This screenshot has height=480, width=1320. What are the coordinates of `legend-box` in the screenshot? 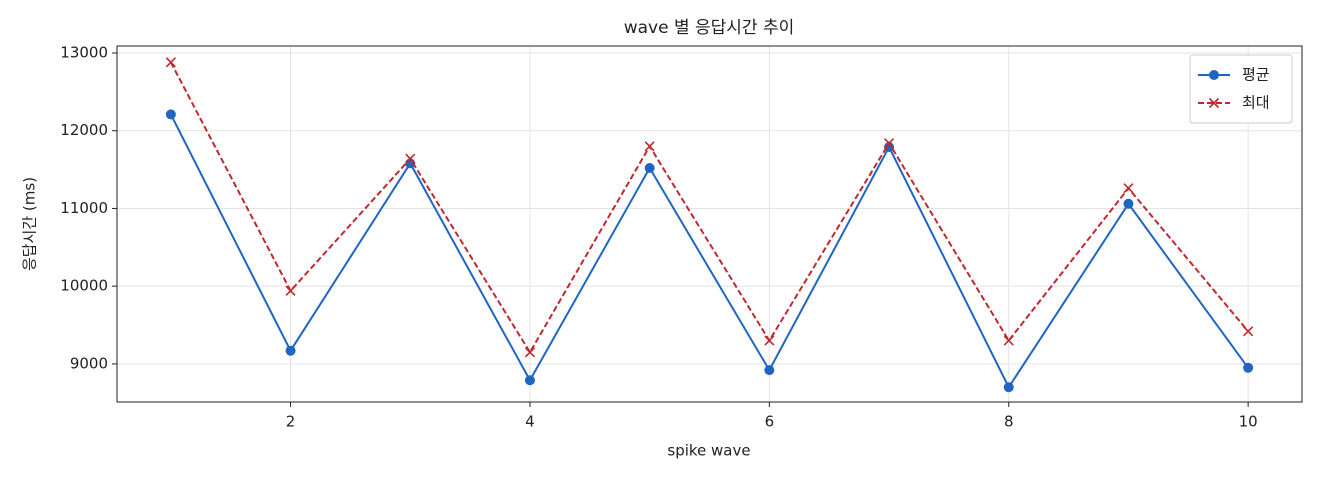 It's located at (1241, 89).